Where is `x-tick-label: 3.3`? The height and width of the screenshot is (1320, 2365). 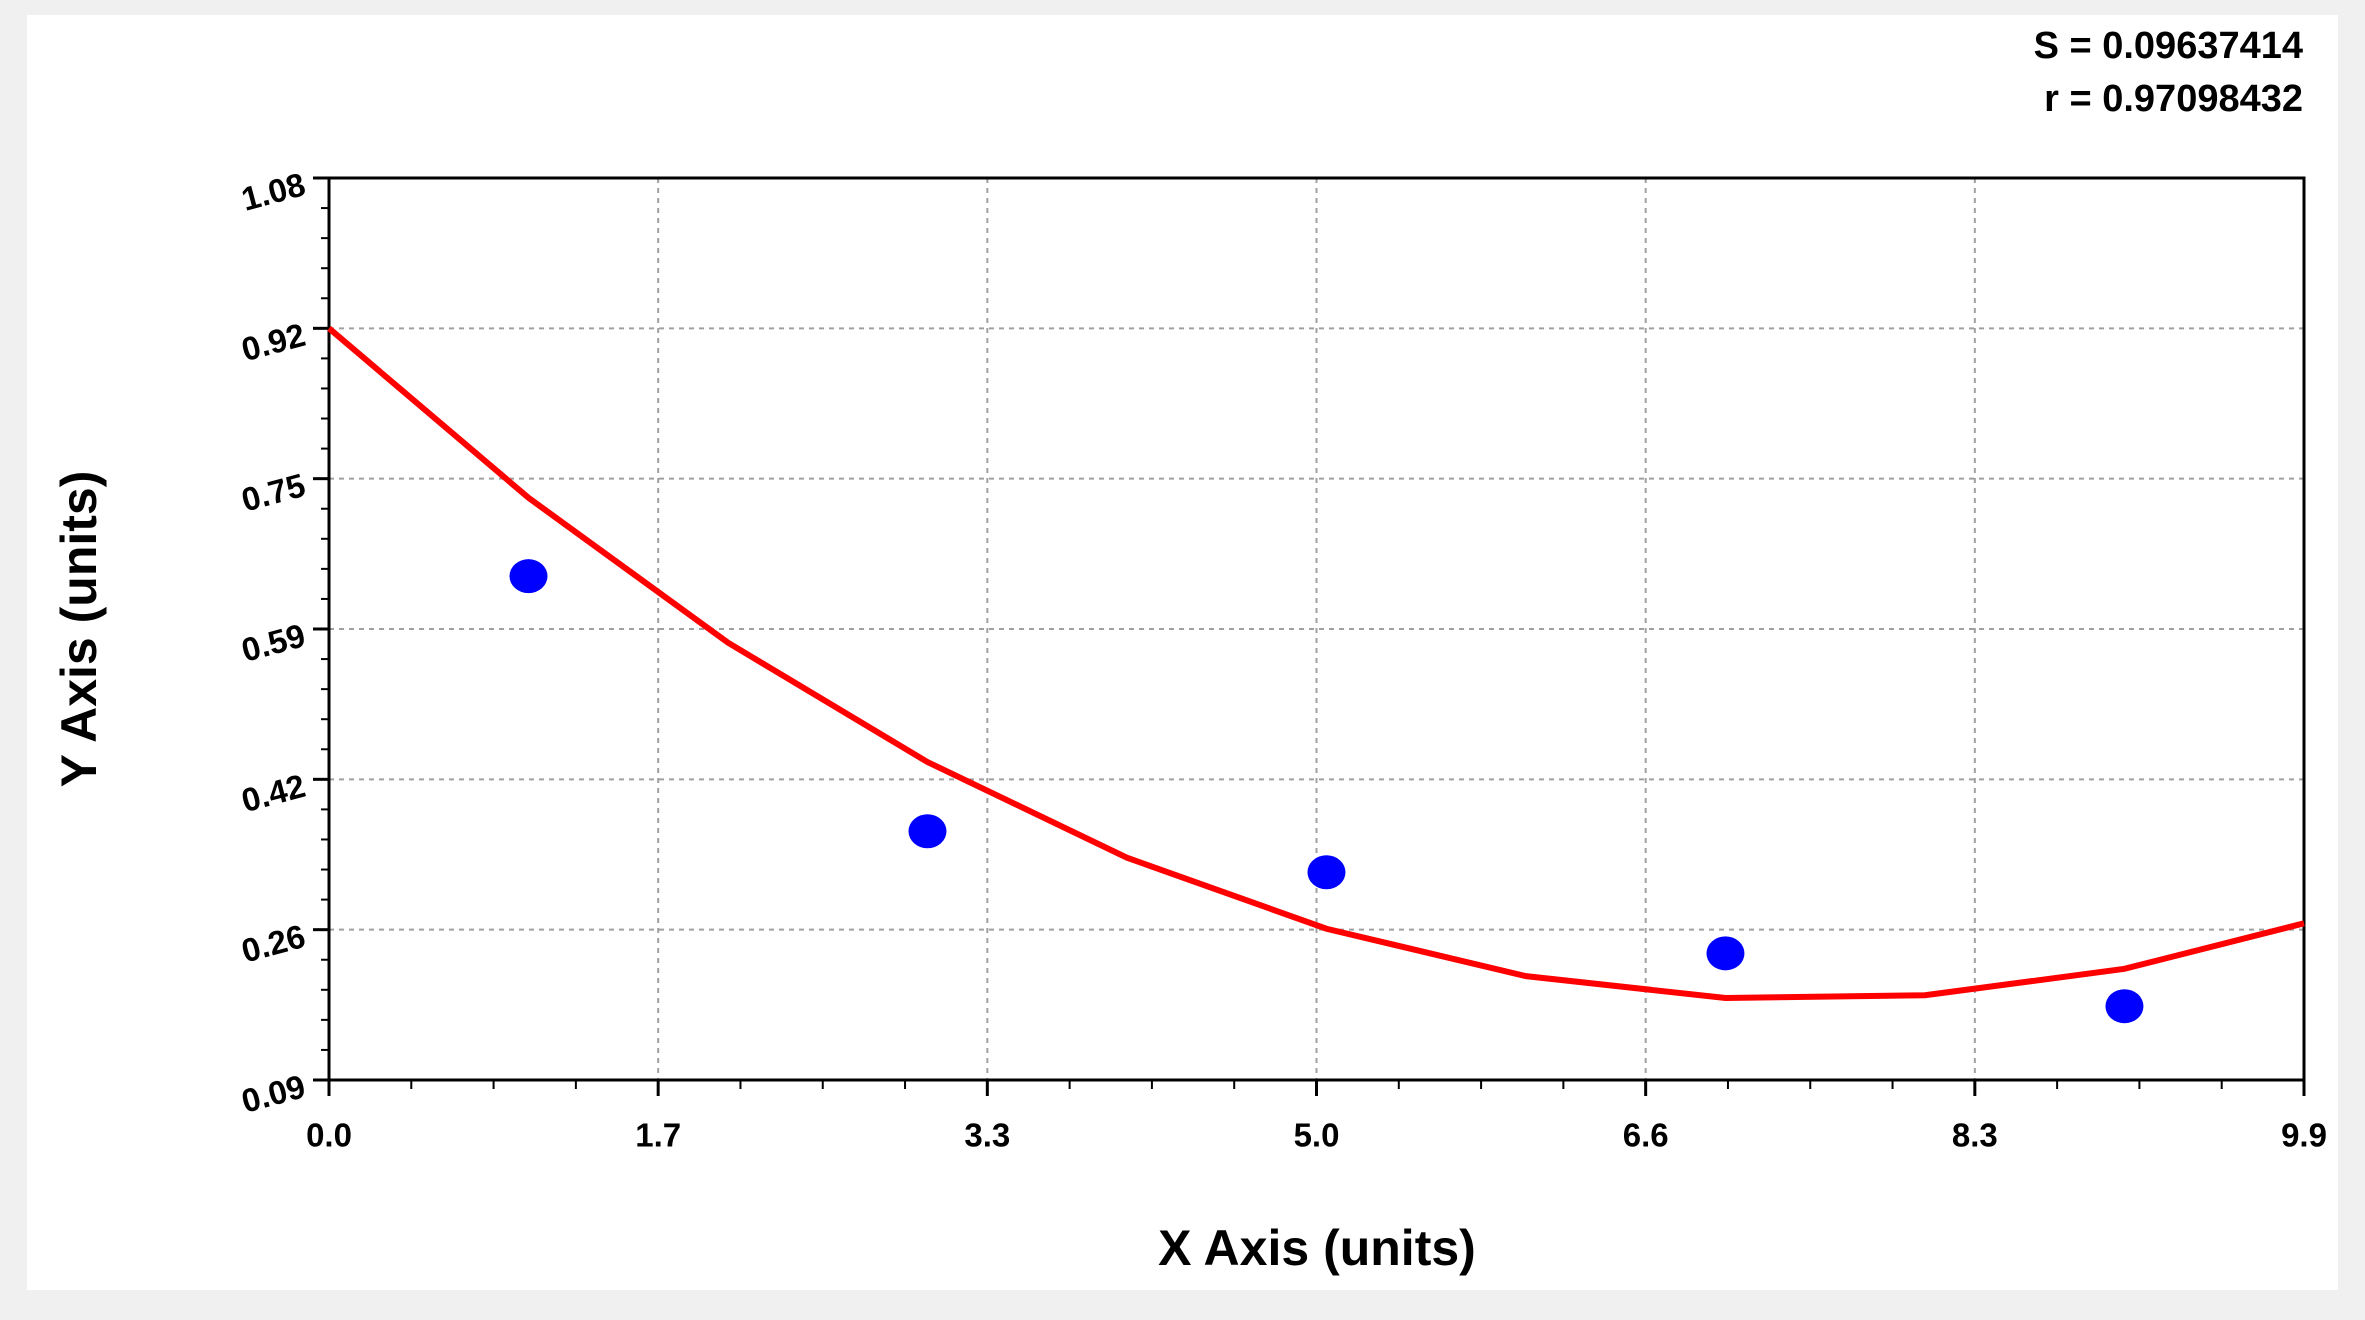 x-tick-label: 3.3 is located at coordinates (987, 1135).